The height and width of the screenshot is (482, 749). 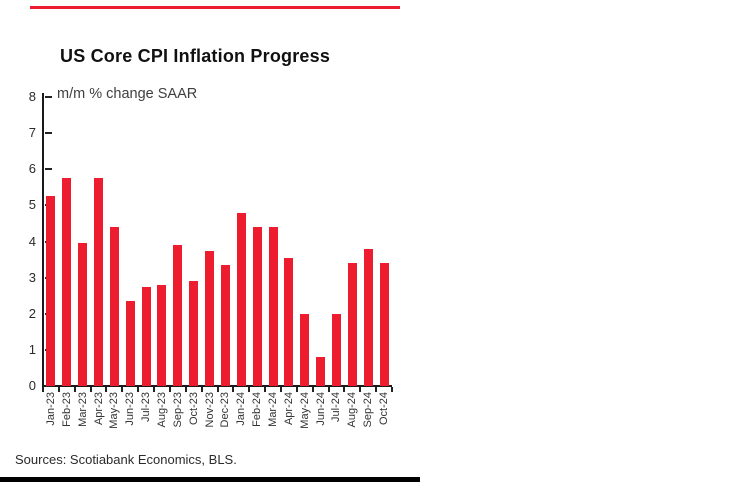 What do you see at coordinates (209, 410) in the screenshot?
I see `x-axis-tick-label: Nov-23` at bounding box center [209, 410].